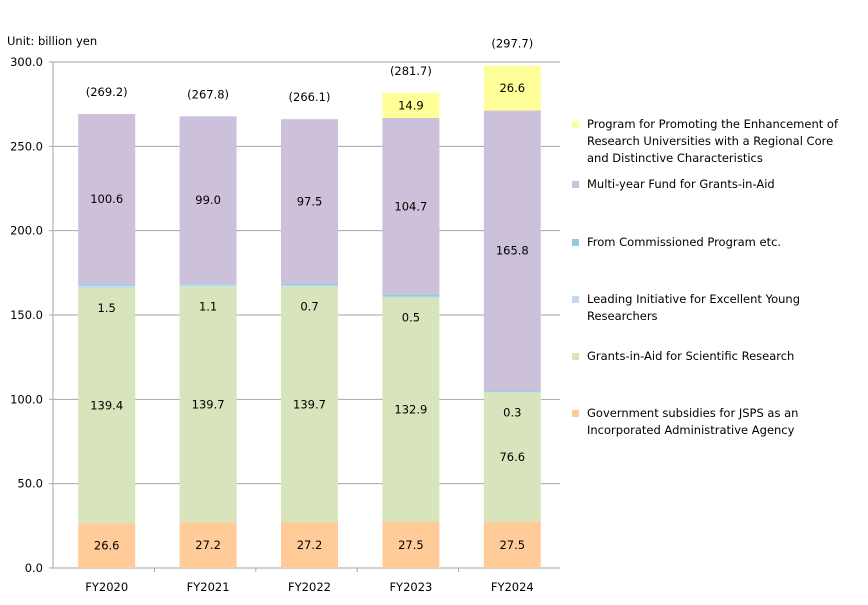  What do you see at coordinates (309, 306) in the screenshot?
I see `data-label: 0.7` at bounding box center [309, 306].